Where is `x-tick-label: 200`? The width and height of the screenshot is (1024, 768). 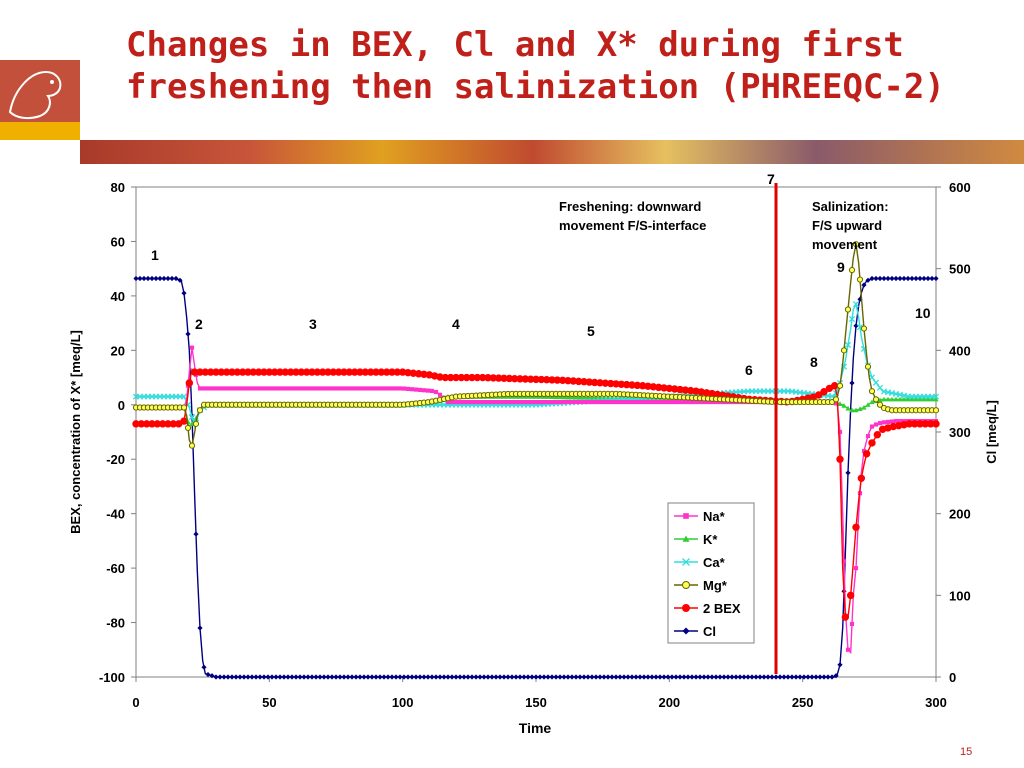 x-tick-label: 200 is located at coordinates (669, 702).